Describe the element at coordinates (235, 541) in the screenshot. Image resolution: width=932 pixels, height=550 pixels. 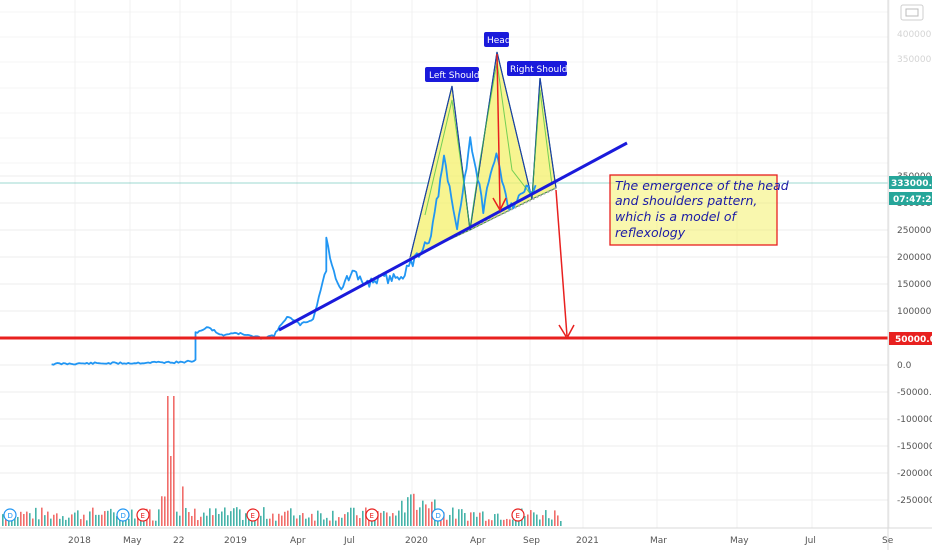
I see `time-tick-label: 2019` at that location.